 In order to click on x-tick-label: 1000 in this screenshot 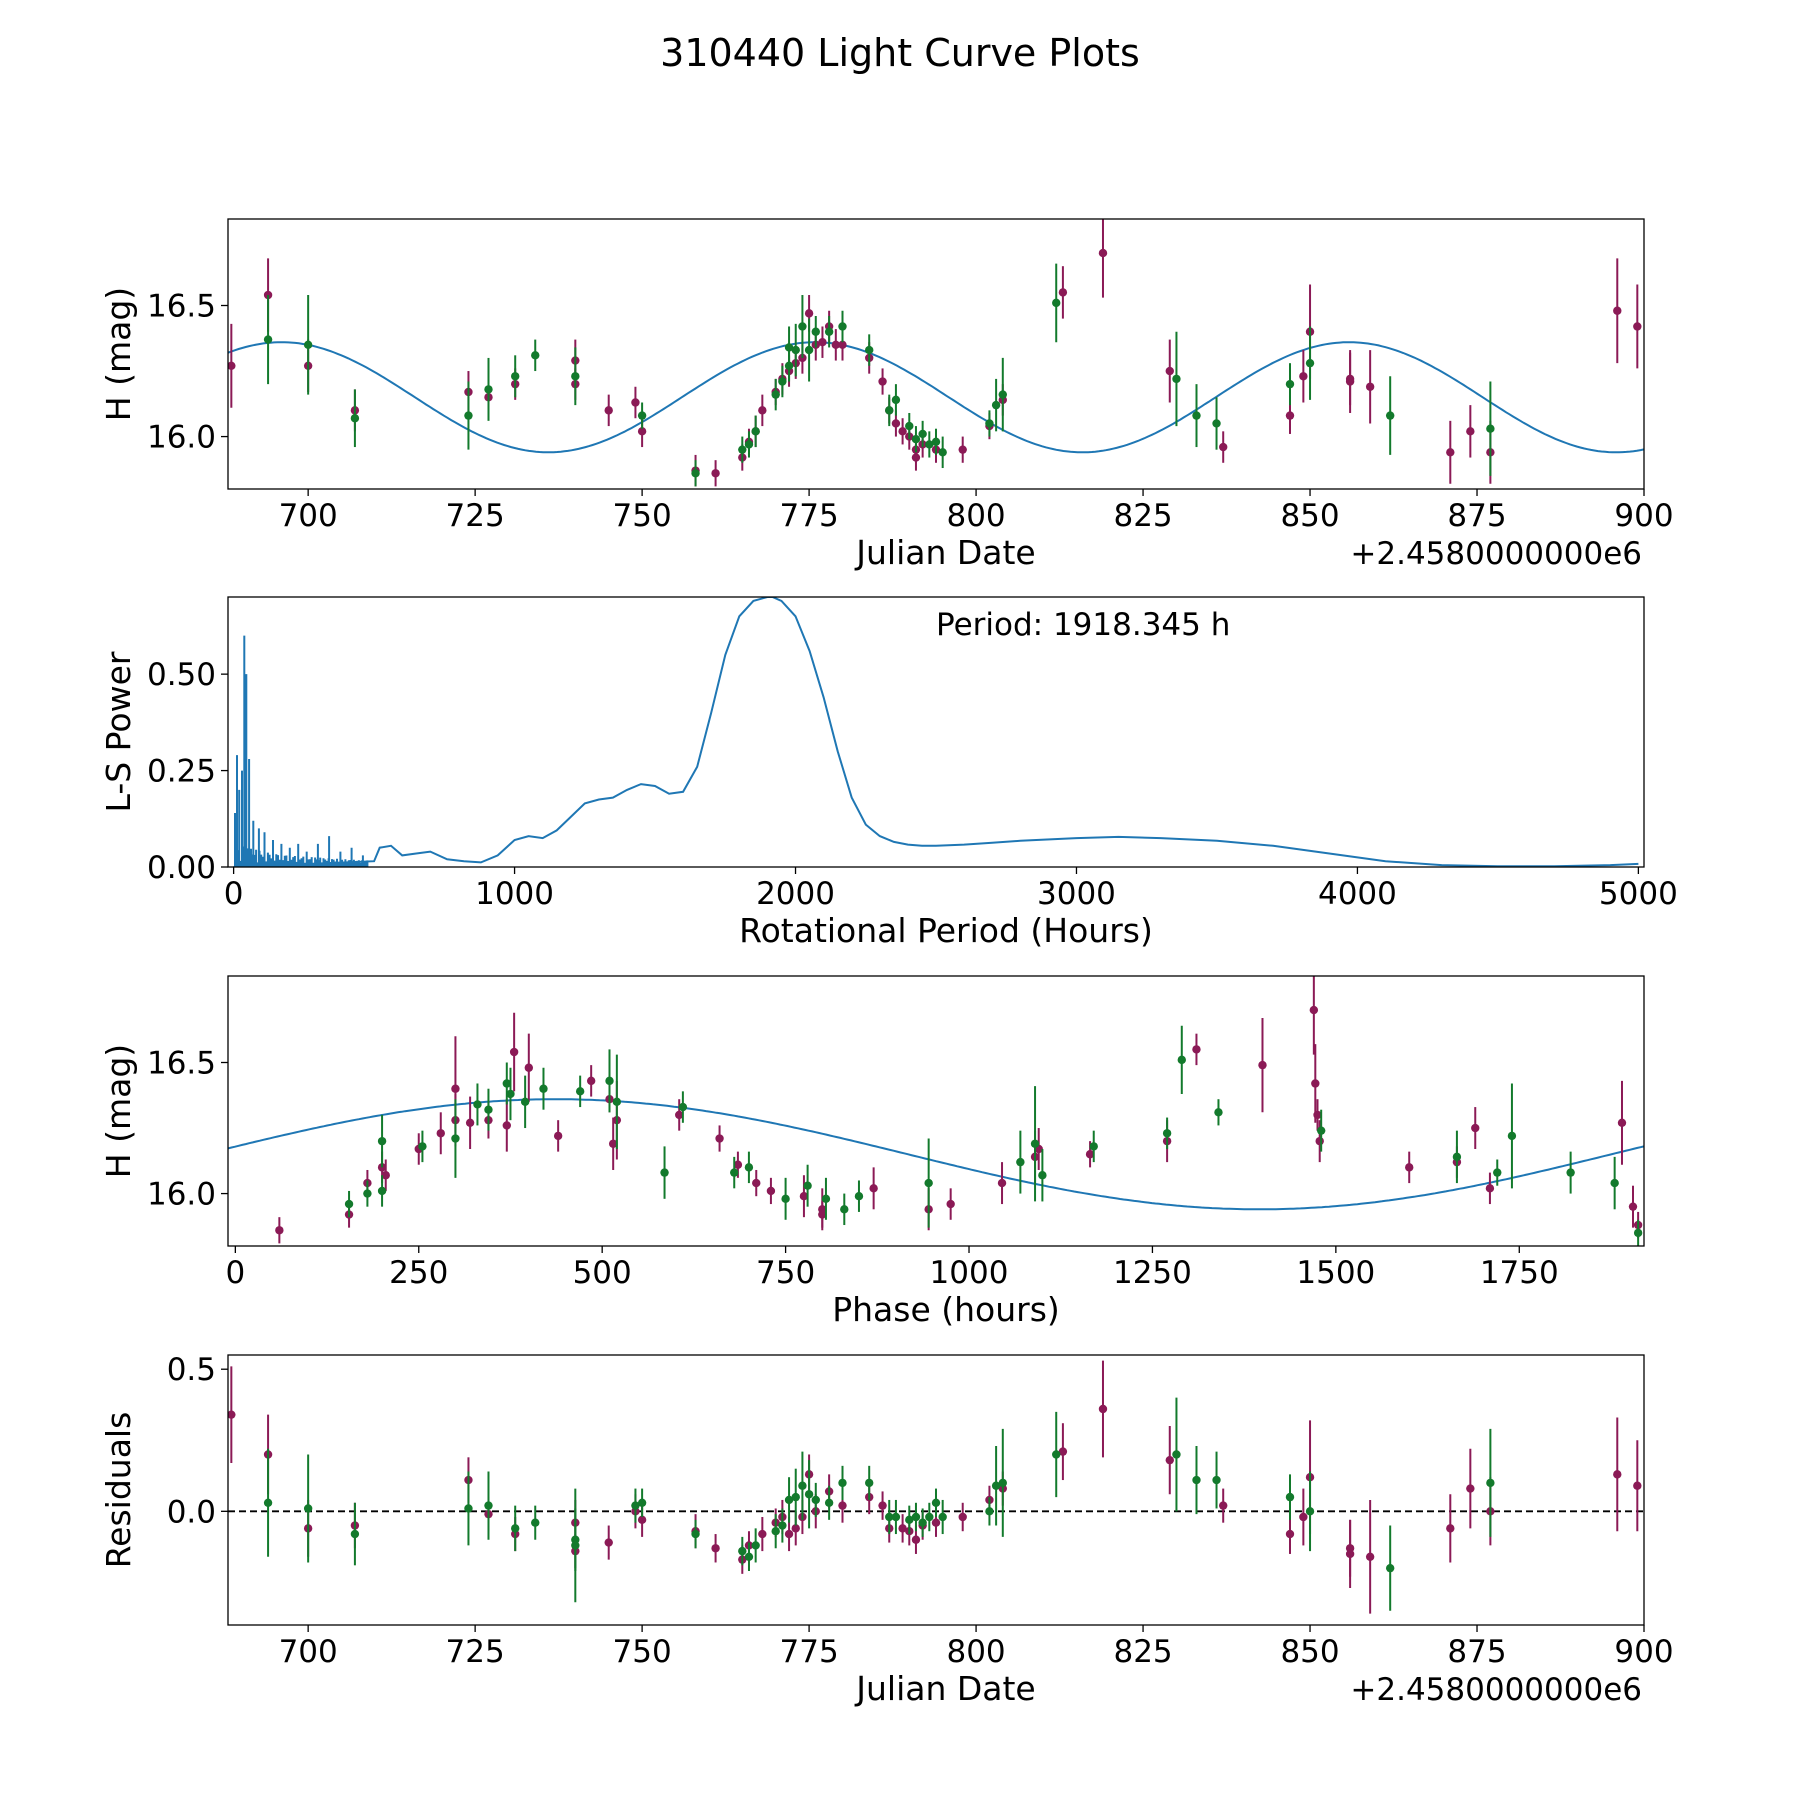, I will do `click(969, 1273)`.